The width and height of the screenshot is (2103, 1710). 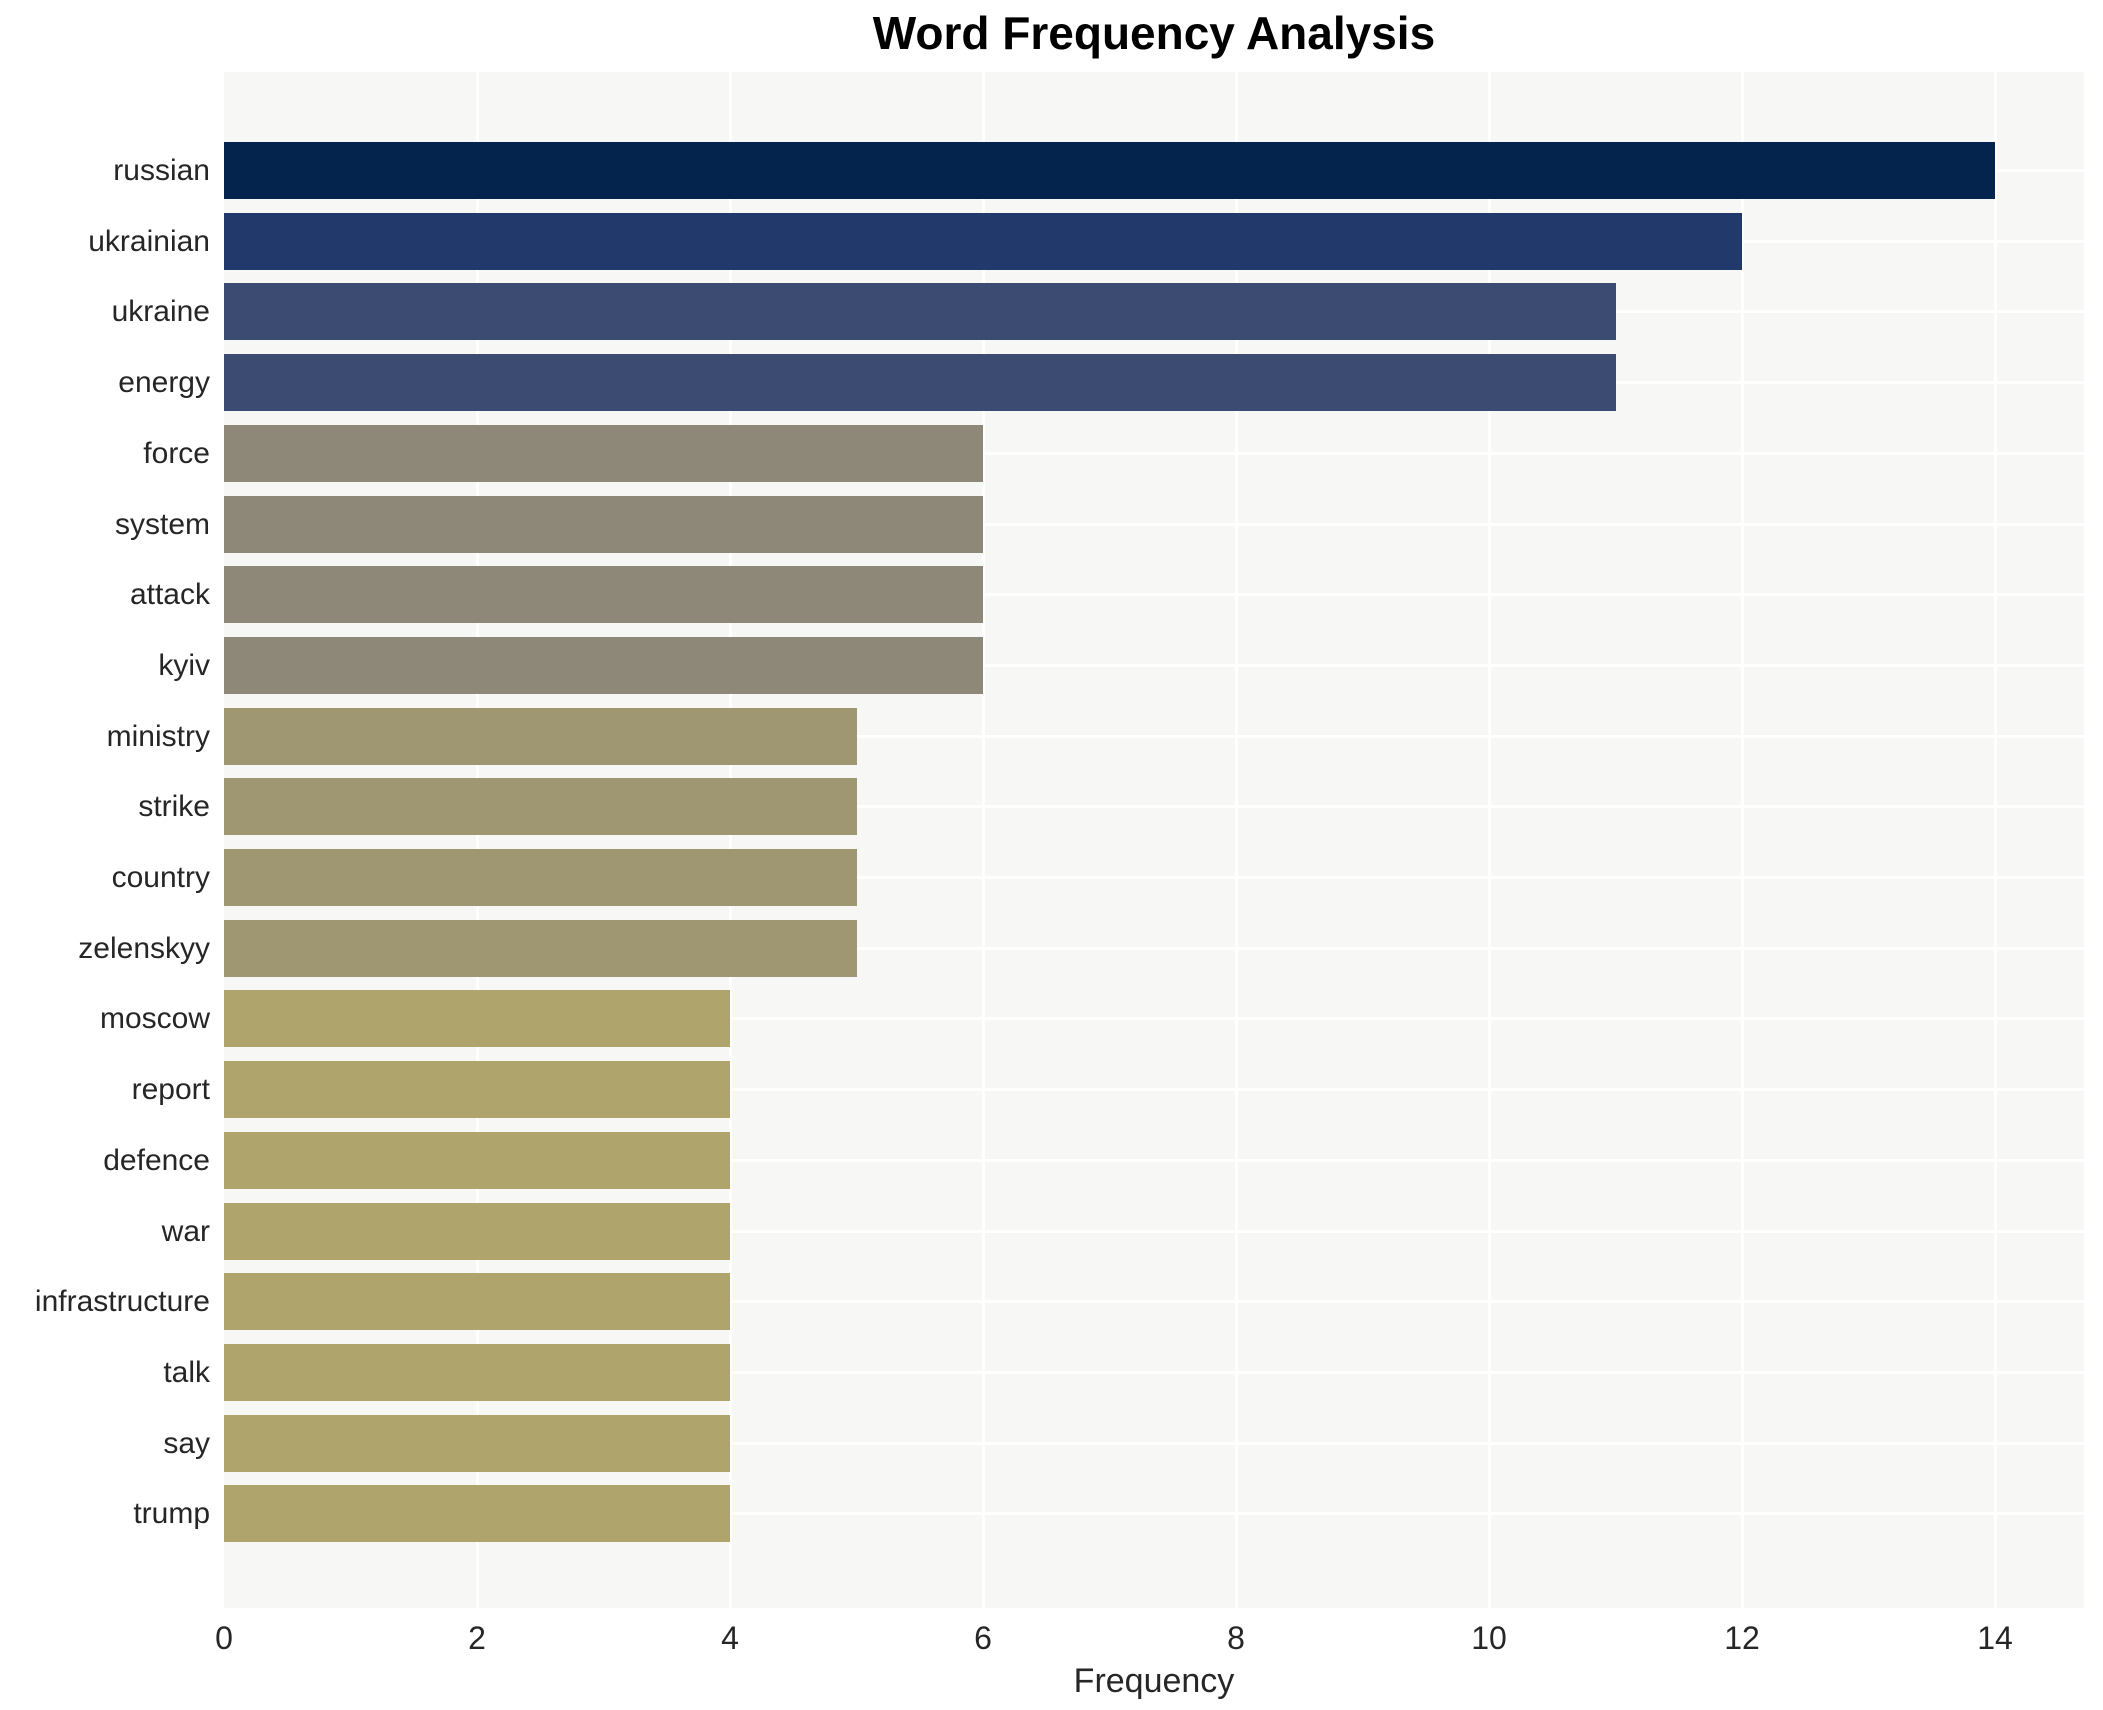 What do you see at coordinates (158, 736) in the screenshot?
I see `category-label: ministry` at bounding box center [158, 736].